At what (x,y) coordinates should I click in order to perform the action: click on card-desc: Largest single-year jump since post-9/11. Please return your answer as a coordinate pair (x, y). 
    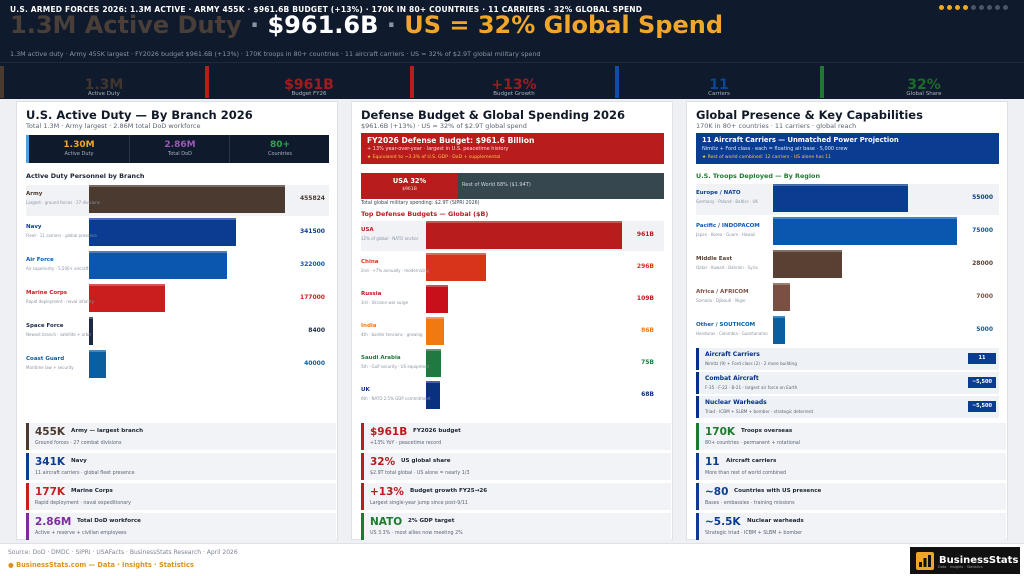
    Looking at the image, I should click on (419, 503).